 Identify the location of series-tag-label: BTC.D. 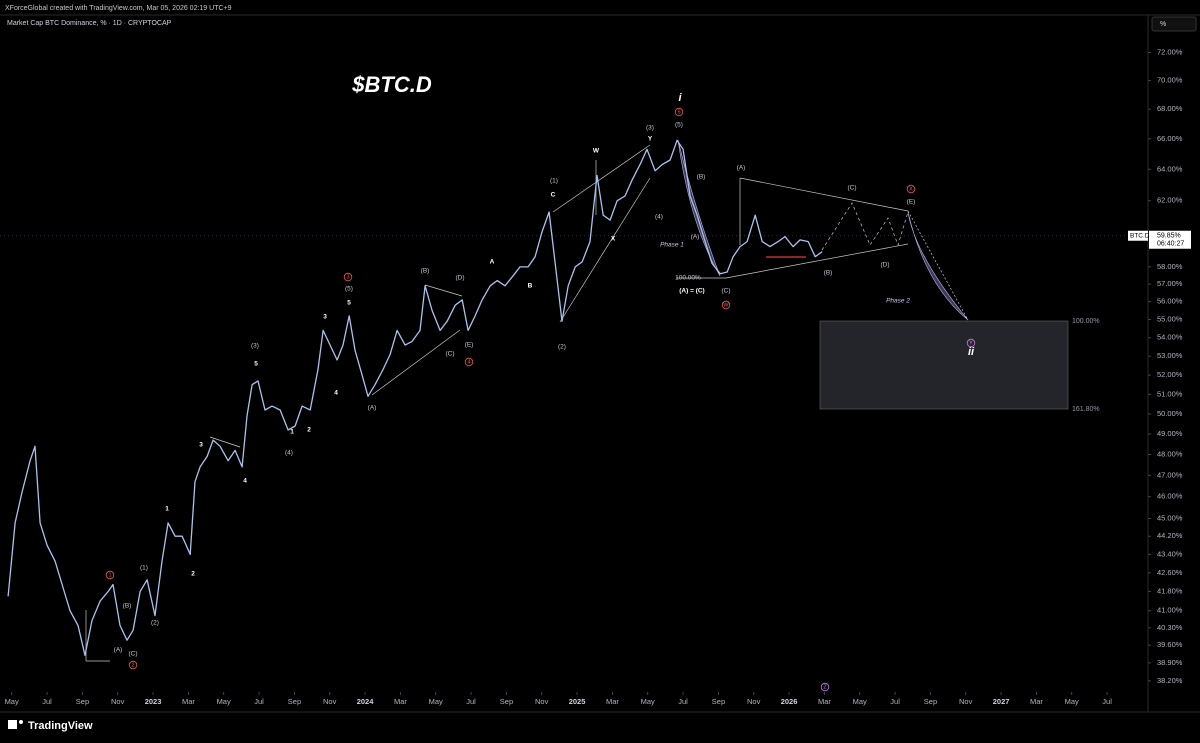
(1140, 235).